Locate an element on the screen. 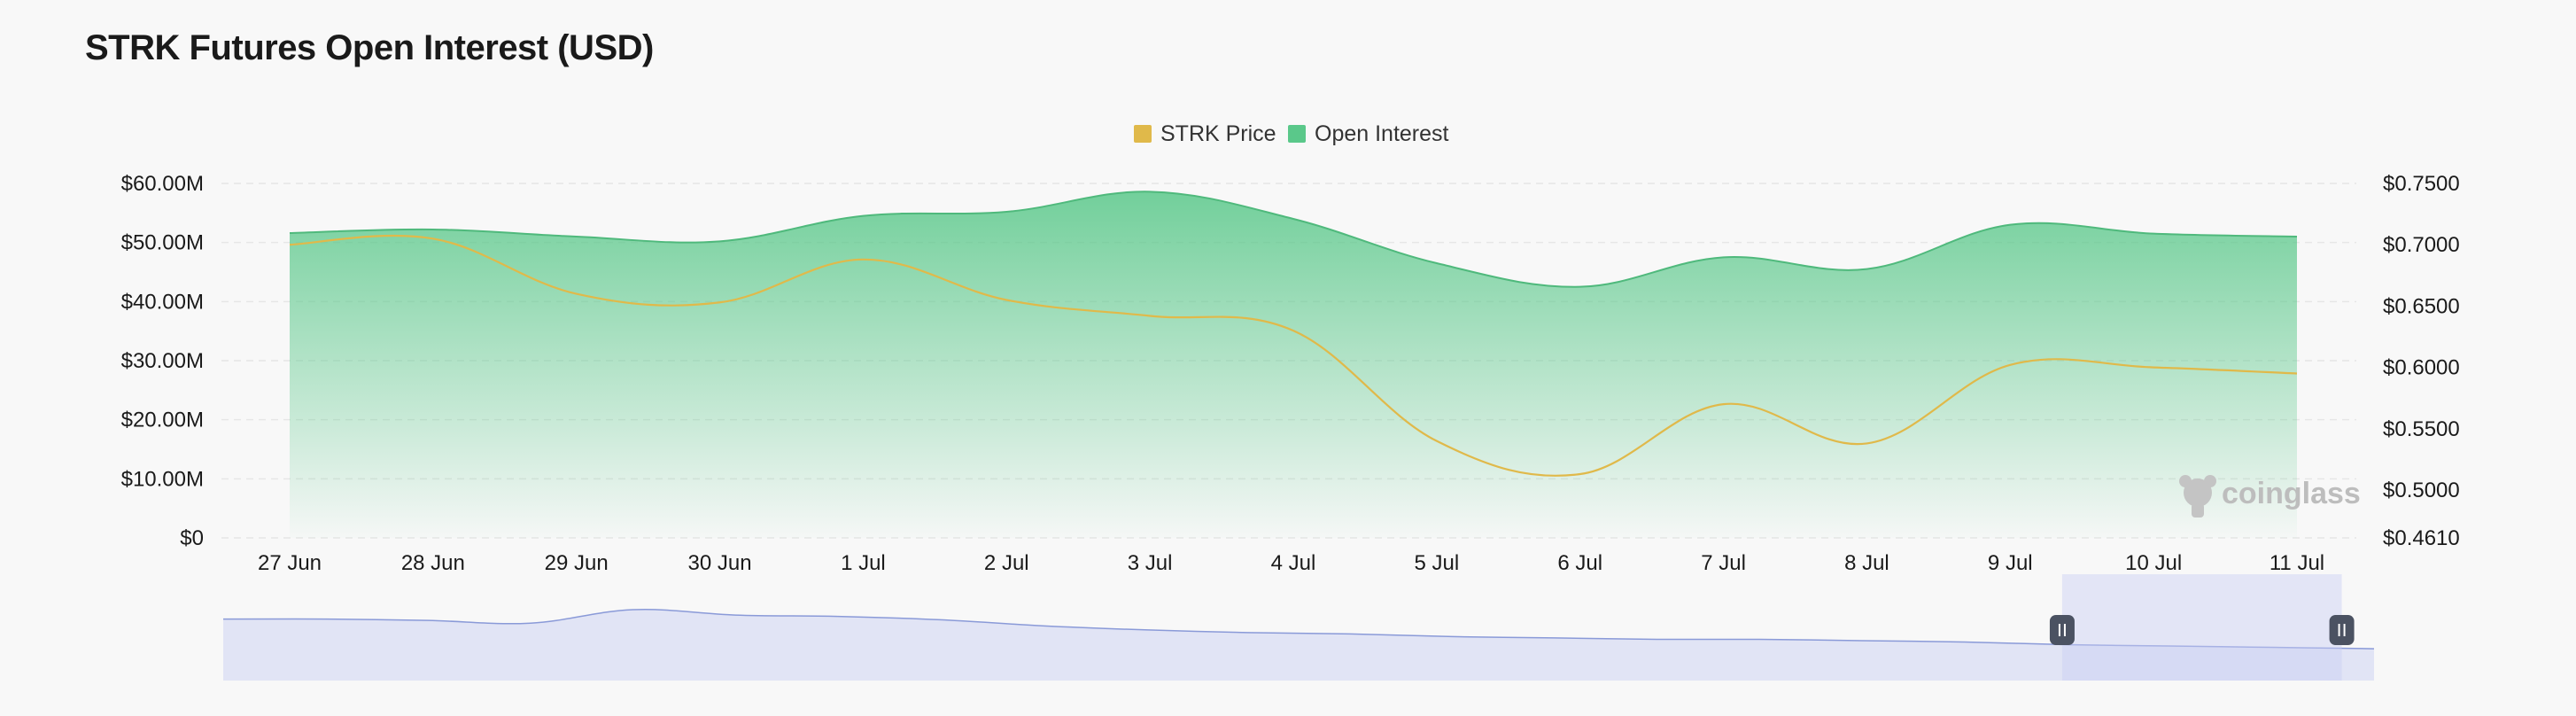 This screenshot has height=716, width=2576. x-tick-label: 6 Jul is located at coordinates (1579, 563).